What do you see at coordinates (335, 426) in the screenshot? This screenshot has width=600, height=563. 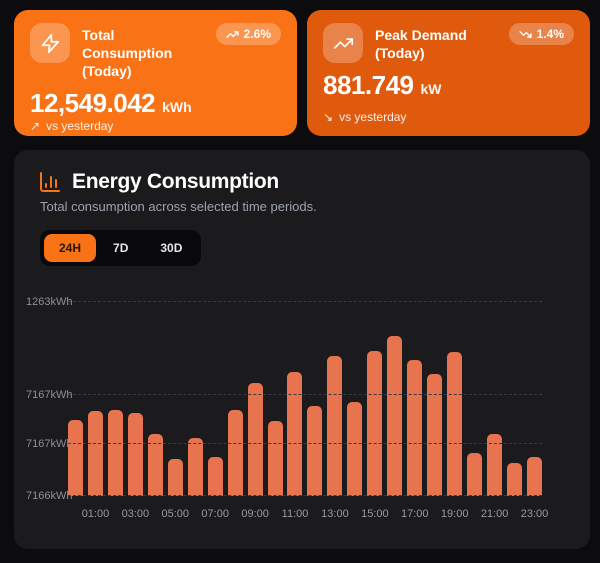 I see `bar-13:00` at bounding box center [335, 426].